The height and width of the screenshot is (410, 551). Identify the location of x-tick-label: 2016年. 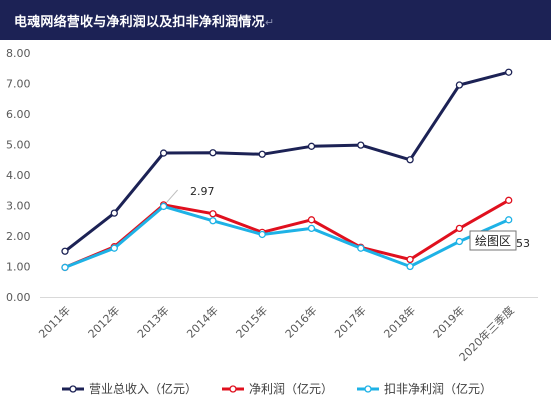
(300, 321).